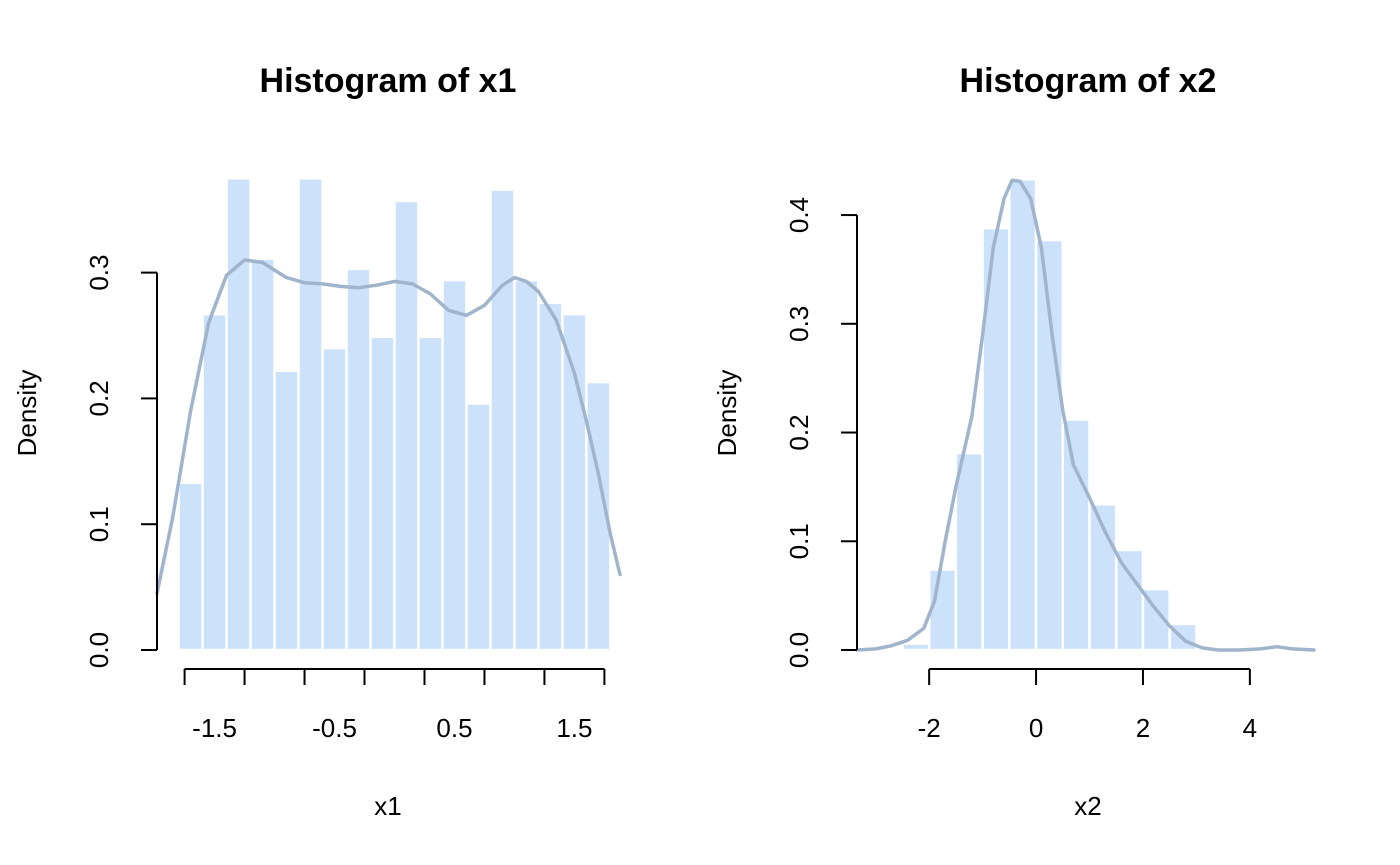 Image resolution: width=1400 pixels, height=865 pixels. I want to click on density-curve, so click(388, 427).